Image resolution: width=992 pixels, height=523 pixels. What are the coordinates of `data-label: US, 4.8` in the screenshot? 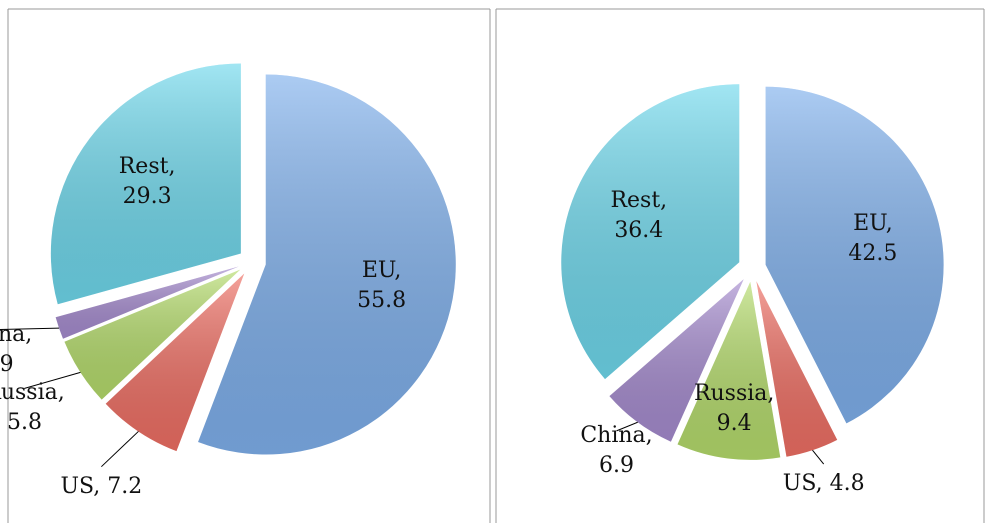 It's located at (823, 483).